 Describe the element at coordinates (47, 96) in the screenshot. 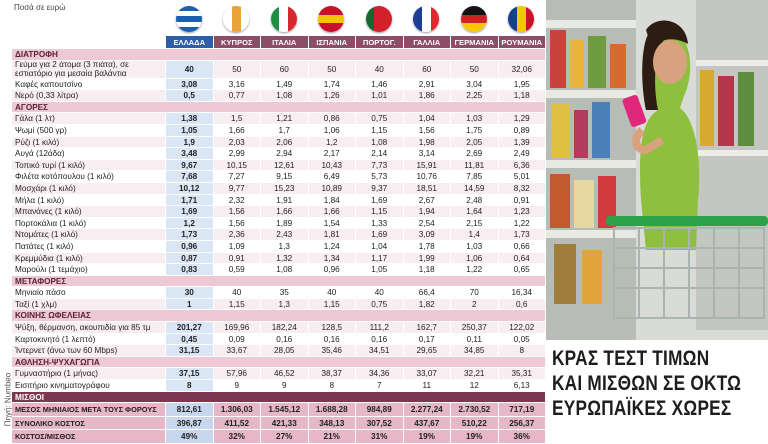

I see `row-label: Νερό (0,33 λίτρα)` at that location.